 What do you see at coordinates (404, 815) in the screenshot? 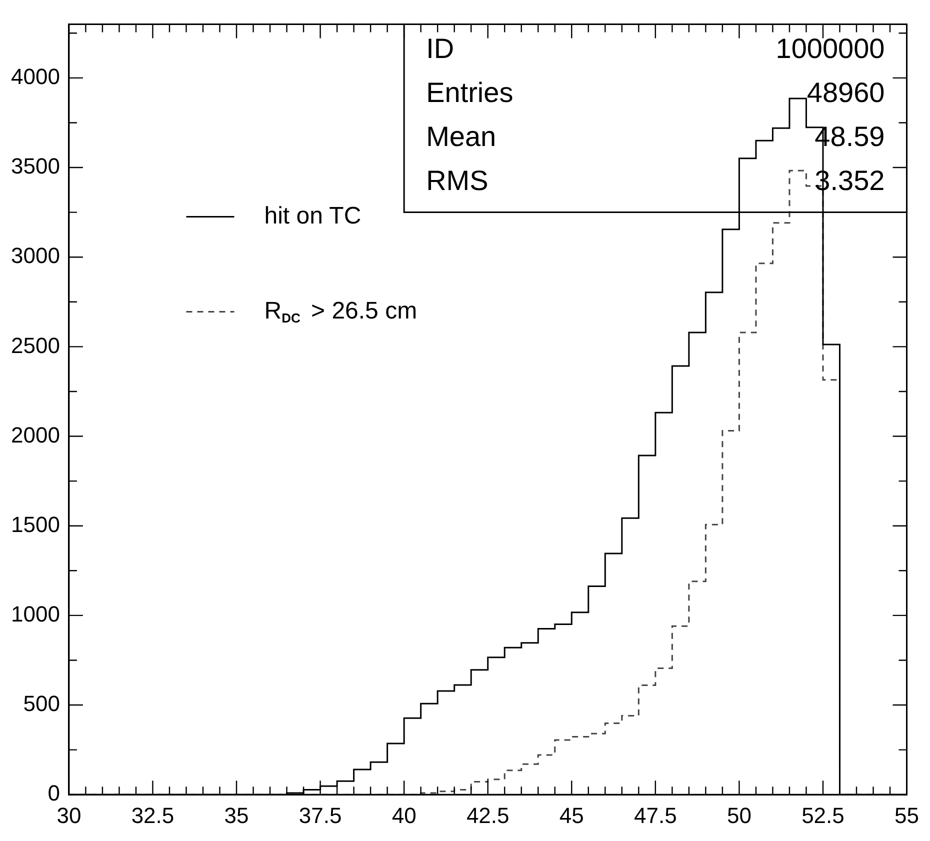
I see `x-tick-label: 40` at bounding box center [404, 815].